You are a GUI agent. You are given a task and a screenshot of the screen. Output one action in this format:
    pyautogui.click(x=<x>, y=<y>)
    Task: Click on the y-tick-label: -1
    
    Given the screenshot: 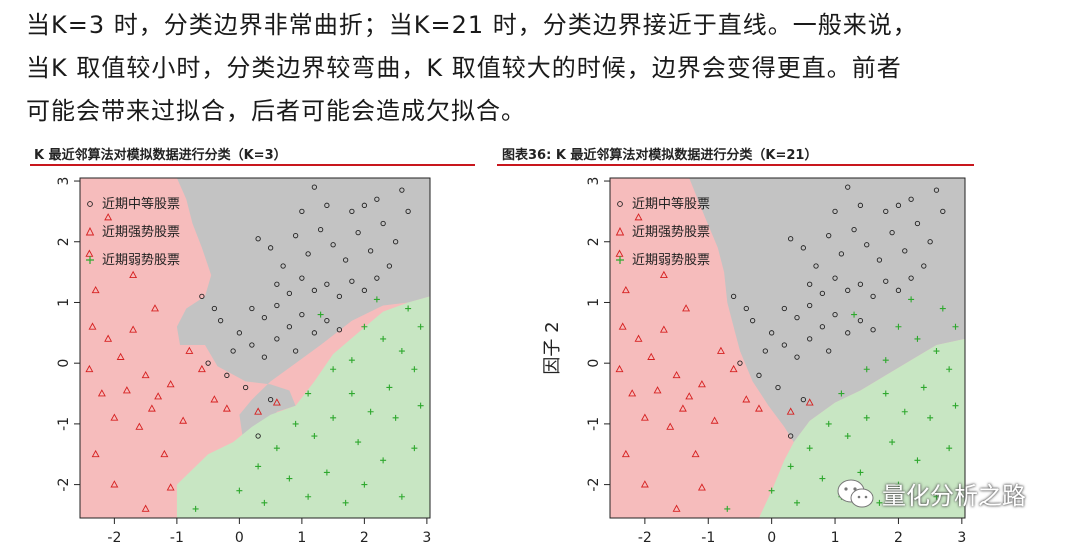 What is the action you would take?
    pyautogui.click(x=594, y=424)
    